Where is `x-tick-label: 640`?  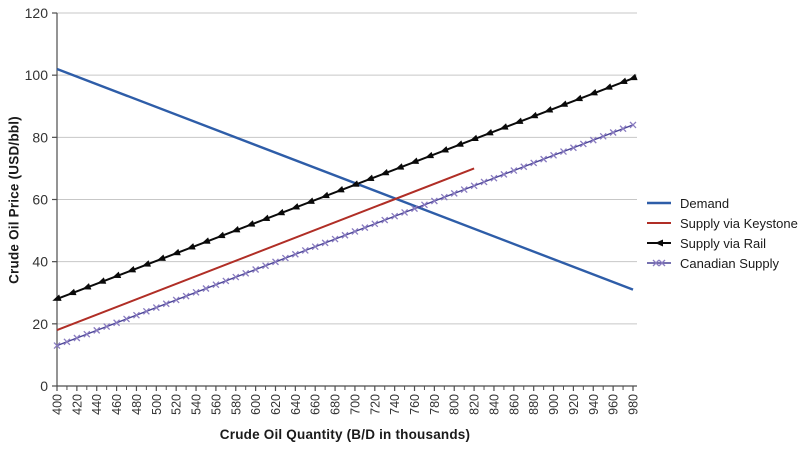 x-tick-label: 640 is located at coordinates (296, 404).